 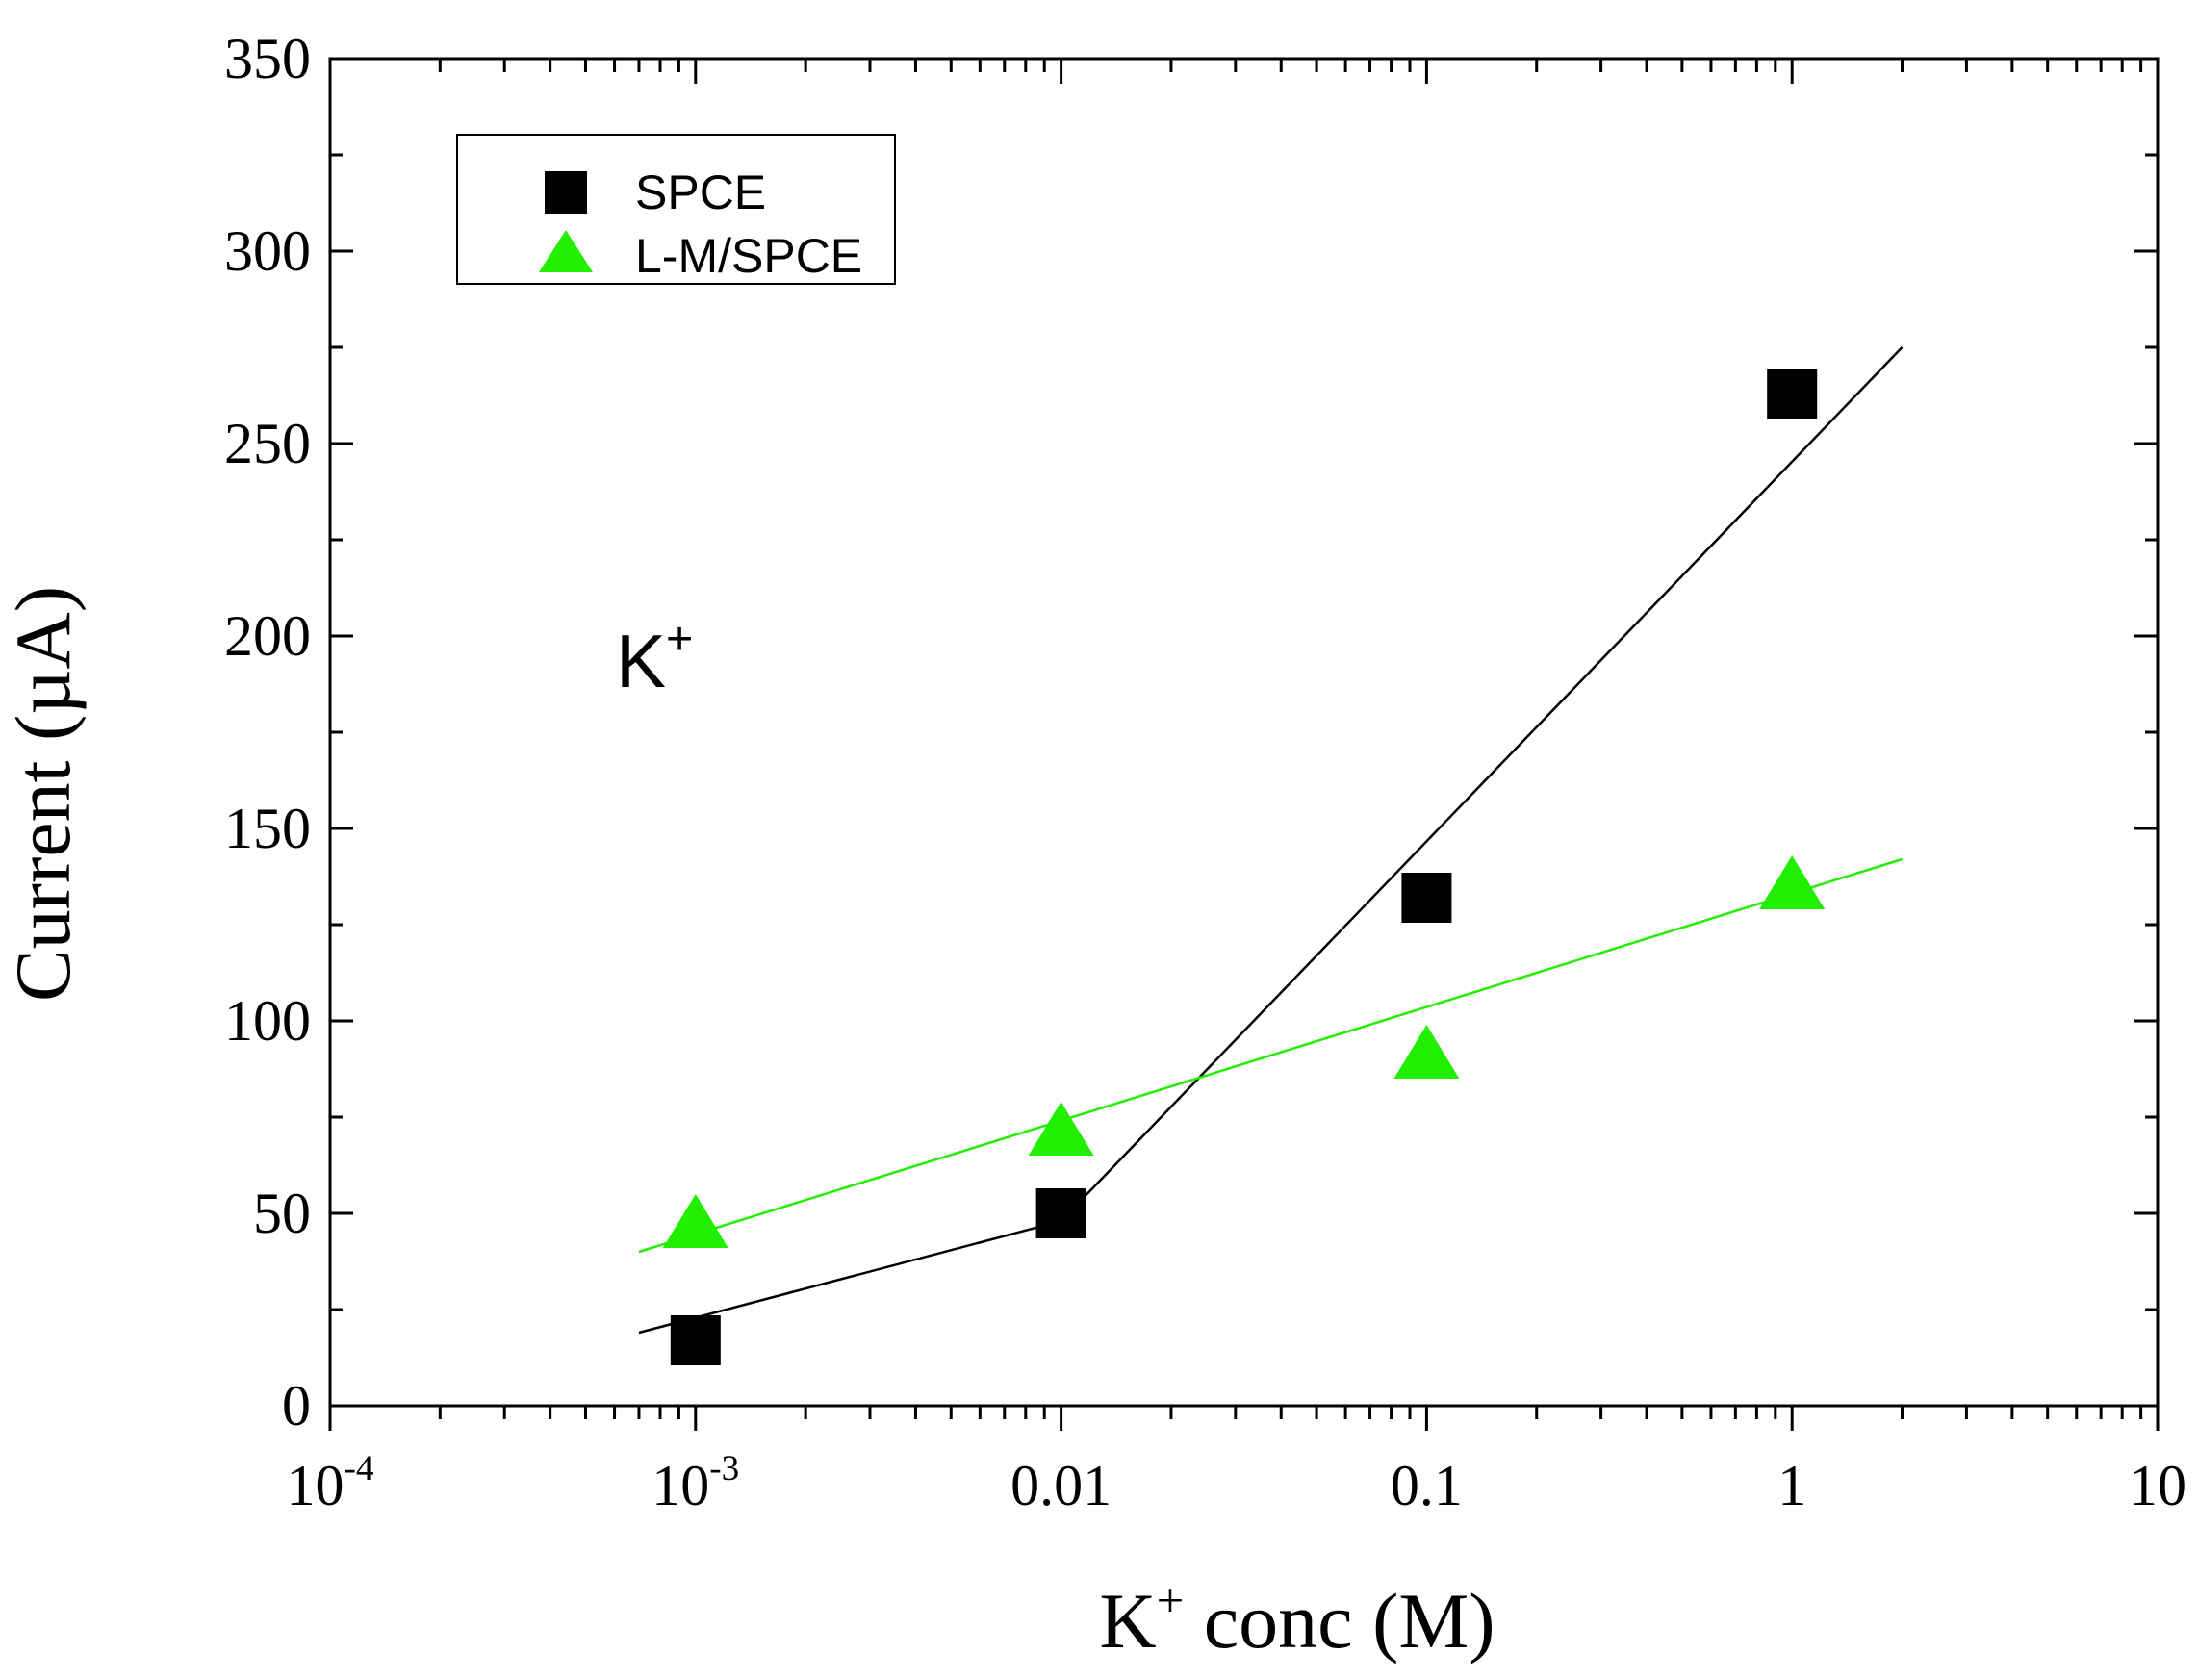 What do you see at coordinates (267, 636) in the screenshot?
I see `y-tick-label: 200` at bounding box center [267, 636].